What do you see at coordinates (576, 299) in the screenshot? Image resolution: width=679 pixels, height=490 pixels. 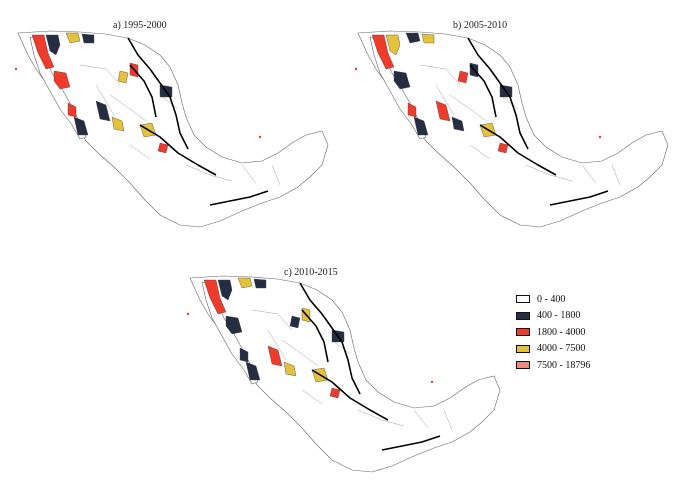 I see `legend-item: 0 - 400` at bounding box center [576, 299].